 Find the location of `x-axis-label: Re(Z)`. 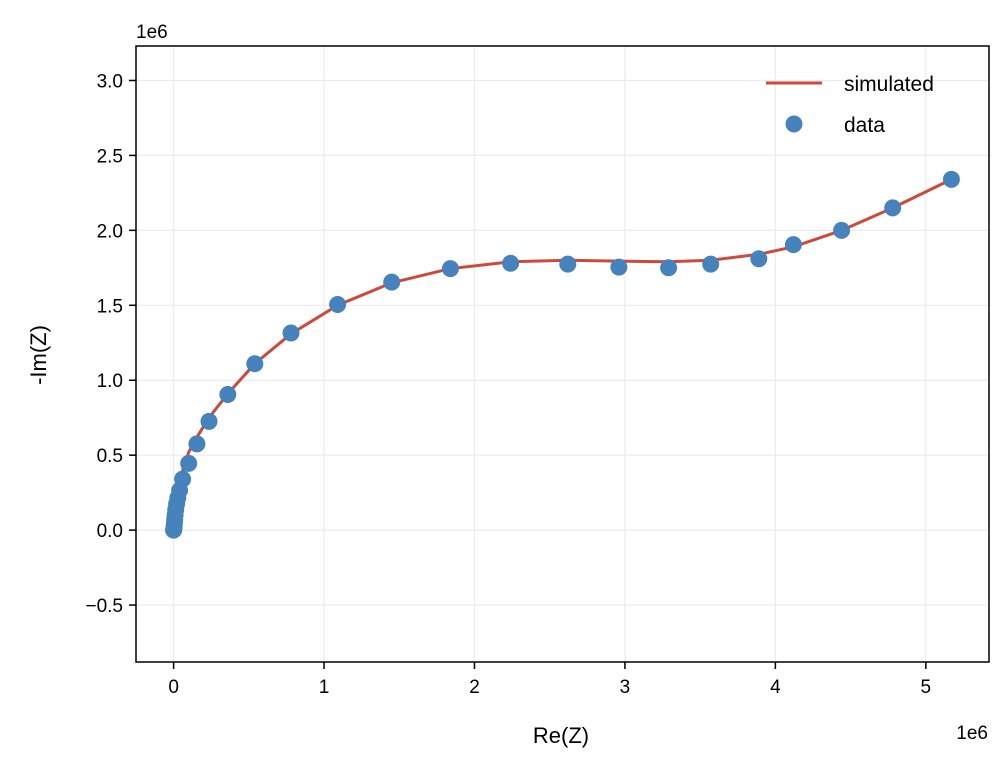

x-axis-label: Re(Z) is located at coordinates (561, 735).